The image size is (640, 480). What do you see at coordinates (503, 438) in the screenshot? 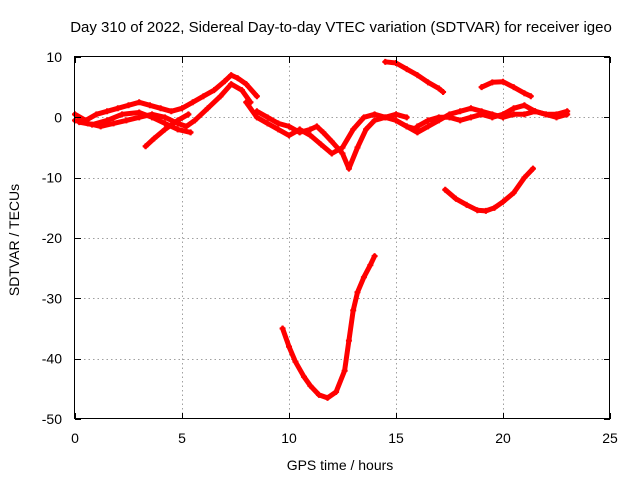
I see `x-tick-label: 20` at bounding box center [503, 438].